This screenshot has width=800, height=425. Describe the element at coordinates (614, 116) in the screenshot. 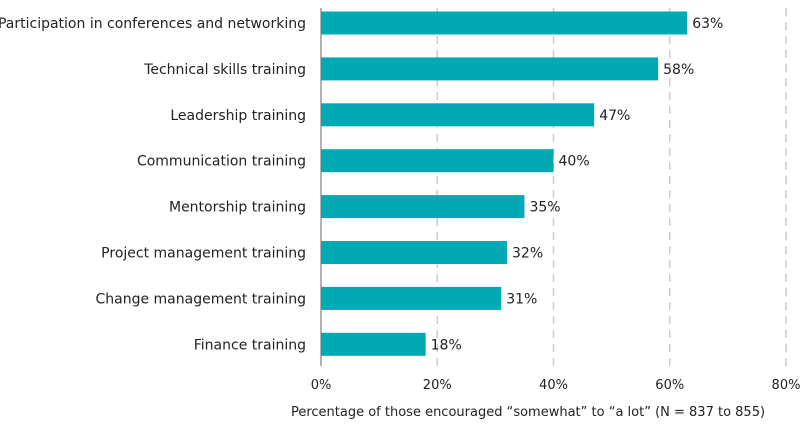

I see `value-label: 47%` at that location.